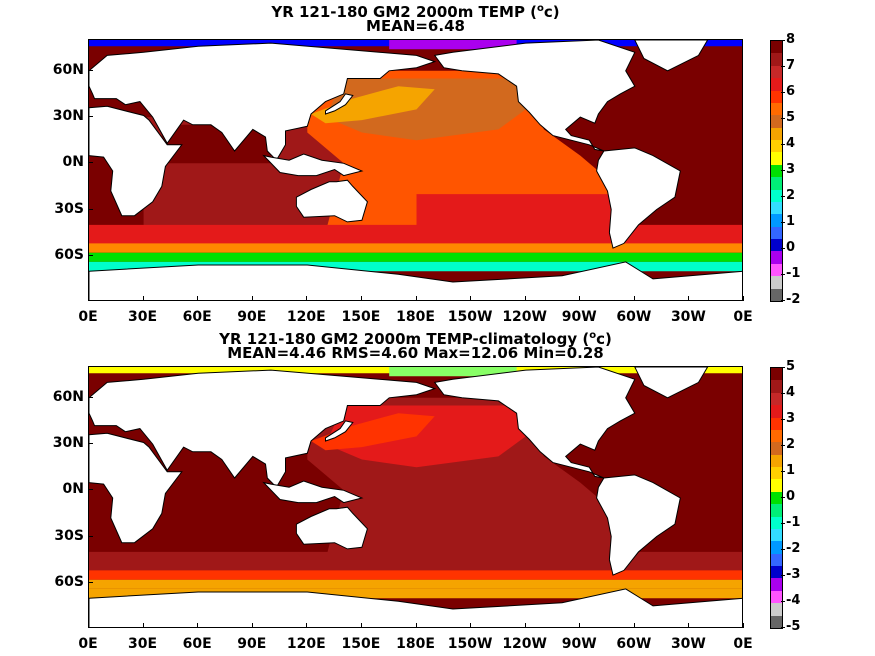 This screenshot has width=875, height=656. What do you see at coordinates (791, 39) in the screenshot?
I see `colorbar-label: 8` at bounding box center [791, 39].